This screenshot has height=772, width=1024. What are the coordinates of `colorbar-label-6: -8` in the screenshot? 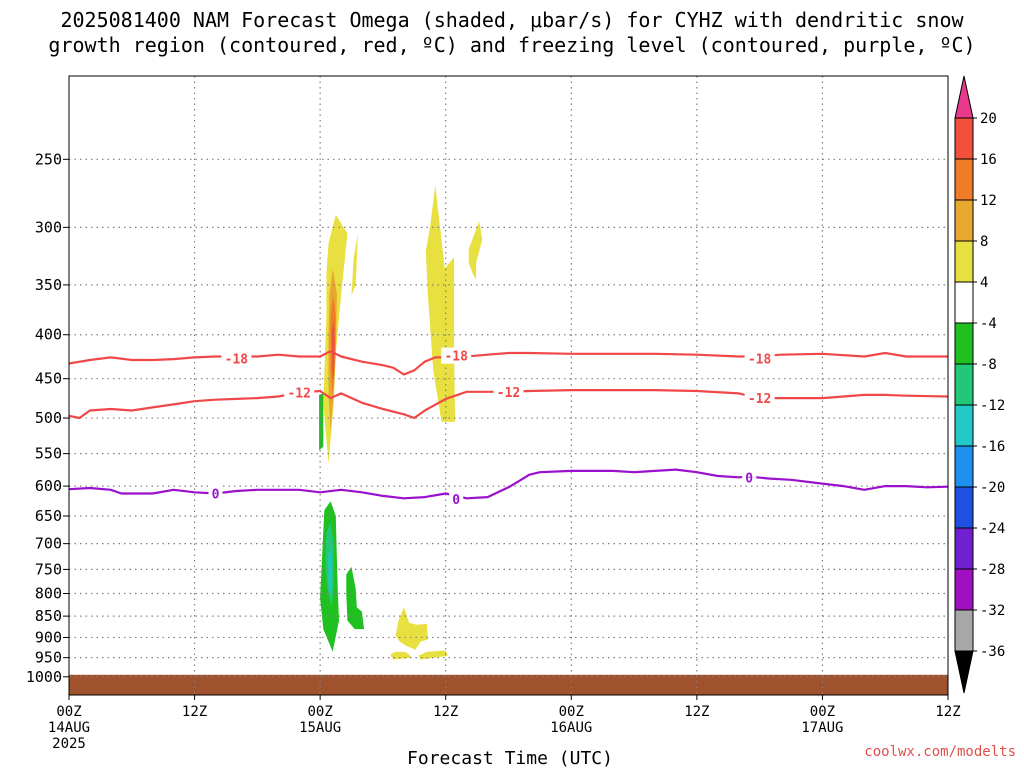 It's located at (988, 365).